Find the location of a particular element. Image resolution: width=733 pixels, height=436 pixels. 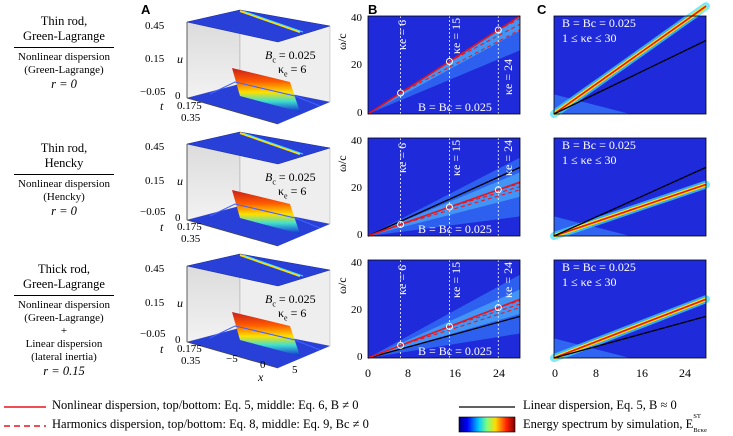

a-row3-ttick-2: 0.35 is located at coordinates (191, 361).